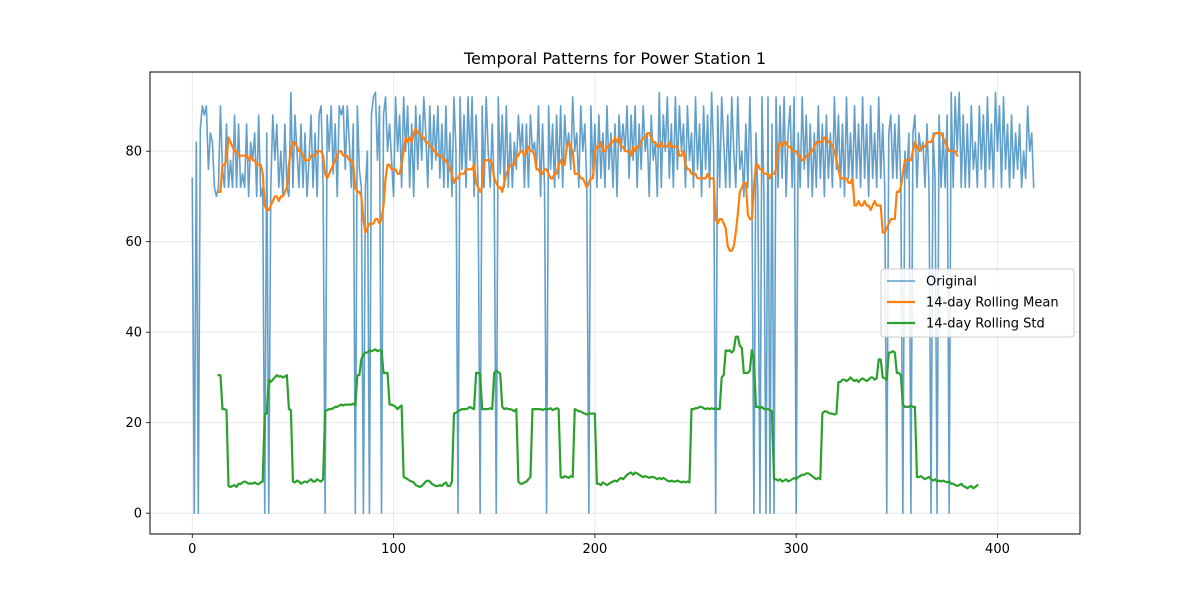 This screenshot has width=1200, height=600. What do you see at coordinates (393, 549) in the screenshot?
I see `x-tick-label-1: 100` at bounding box center [393, 549].